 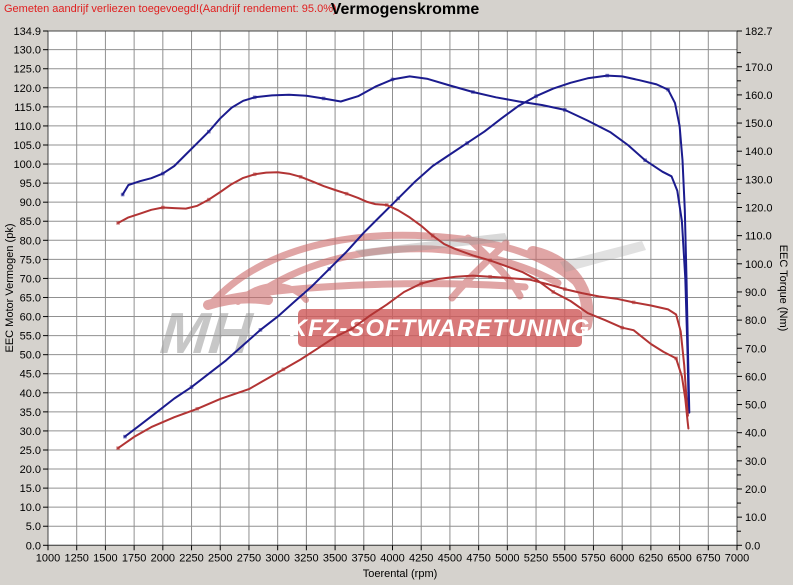 I want to click on left-tick-label: 40.0, so click(x=30, y=394).